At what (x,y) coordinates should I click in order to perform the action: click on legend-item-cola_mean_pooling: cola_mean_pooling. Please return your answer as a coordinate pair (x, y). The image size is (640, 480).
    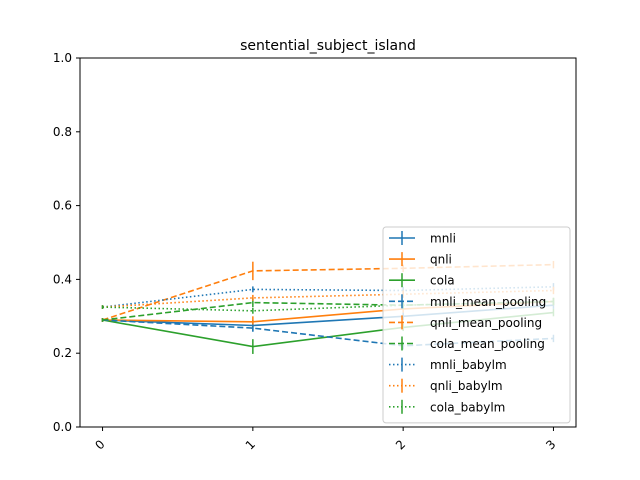
    Looking at the image, I should click on (467, 343).